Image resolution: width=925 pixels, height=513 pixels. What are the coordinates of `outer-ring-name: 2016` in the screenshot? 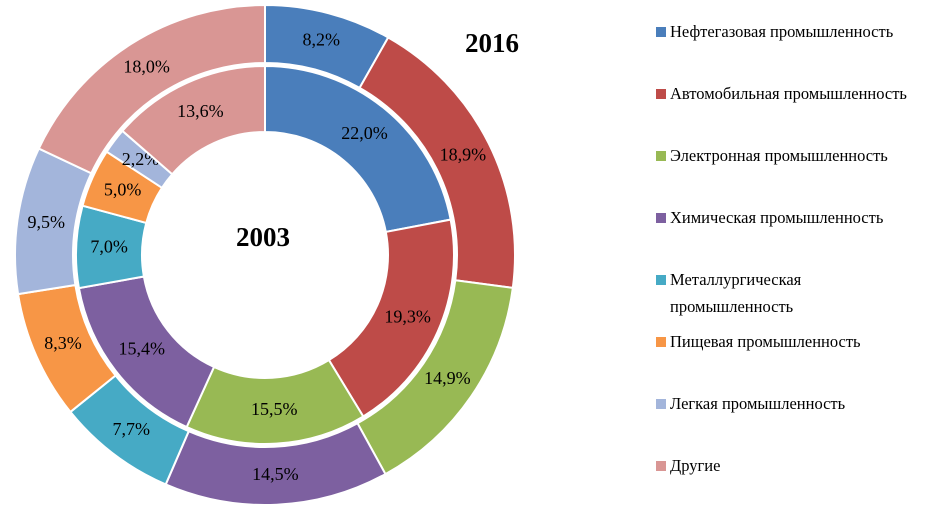 It's located at (492, 43).